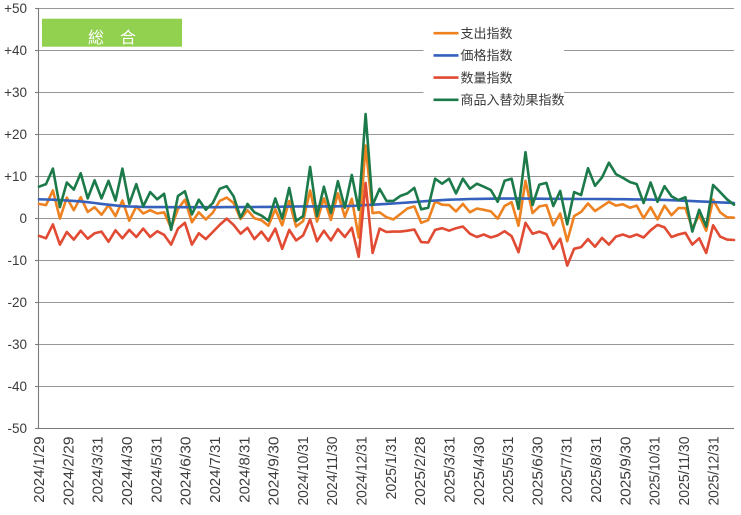 The height and width of the screenshot is (515, 741). I want to click on svg-text: 2025/6/30, so click(537, 471).